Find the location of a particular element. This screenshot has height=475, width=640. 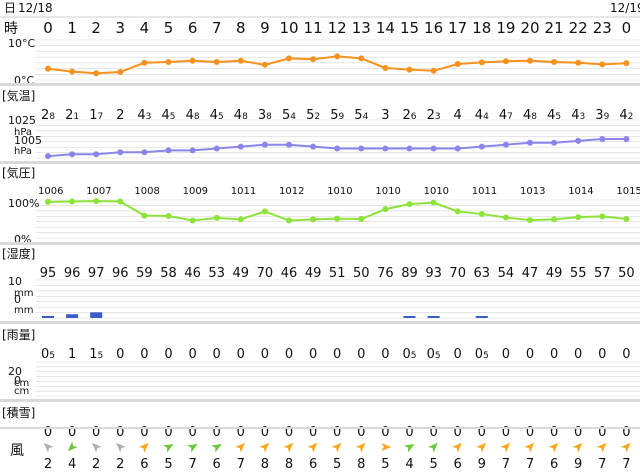

value-label: 59 is located at coordinates (337, 115).